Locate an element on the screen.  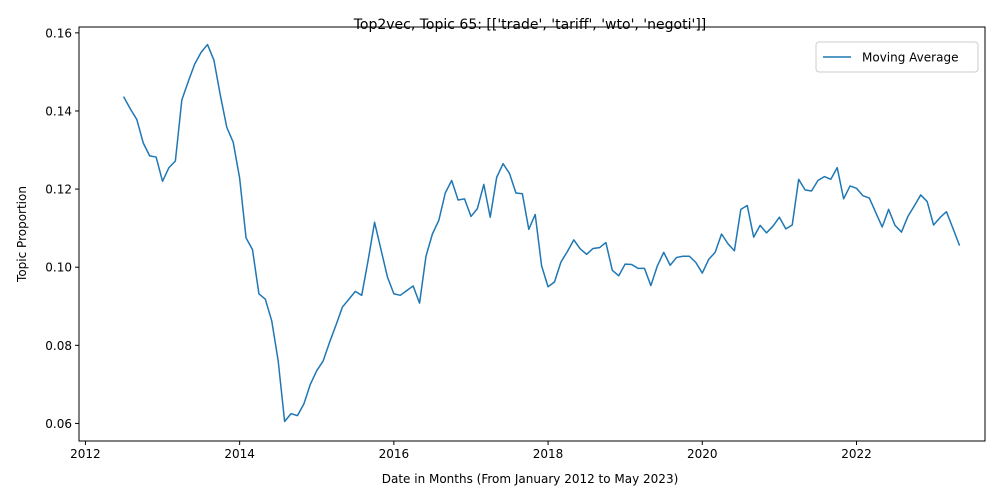
x-tick-label: 2020 is located at coordinates (702, 454).